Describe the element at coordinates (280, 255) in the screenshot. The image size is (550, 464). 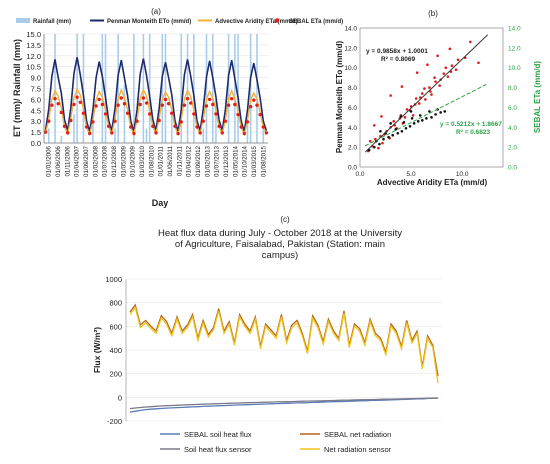
I see `chart-title-c: campus)` at that location.